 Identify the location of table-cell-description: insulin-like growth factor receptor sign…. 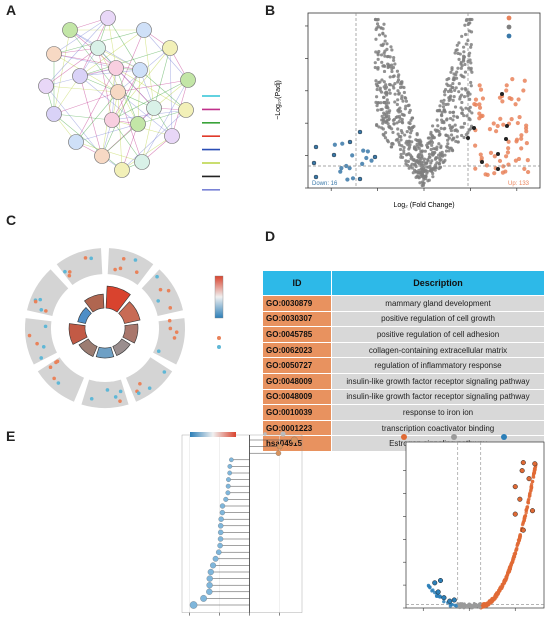
(438, 381).